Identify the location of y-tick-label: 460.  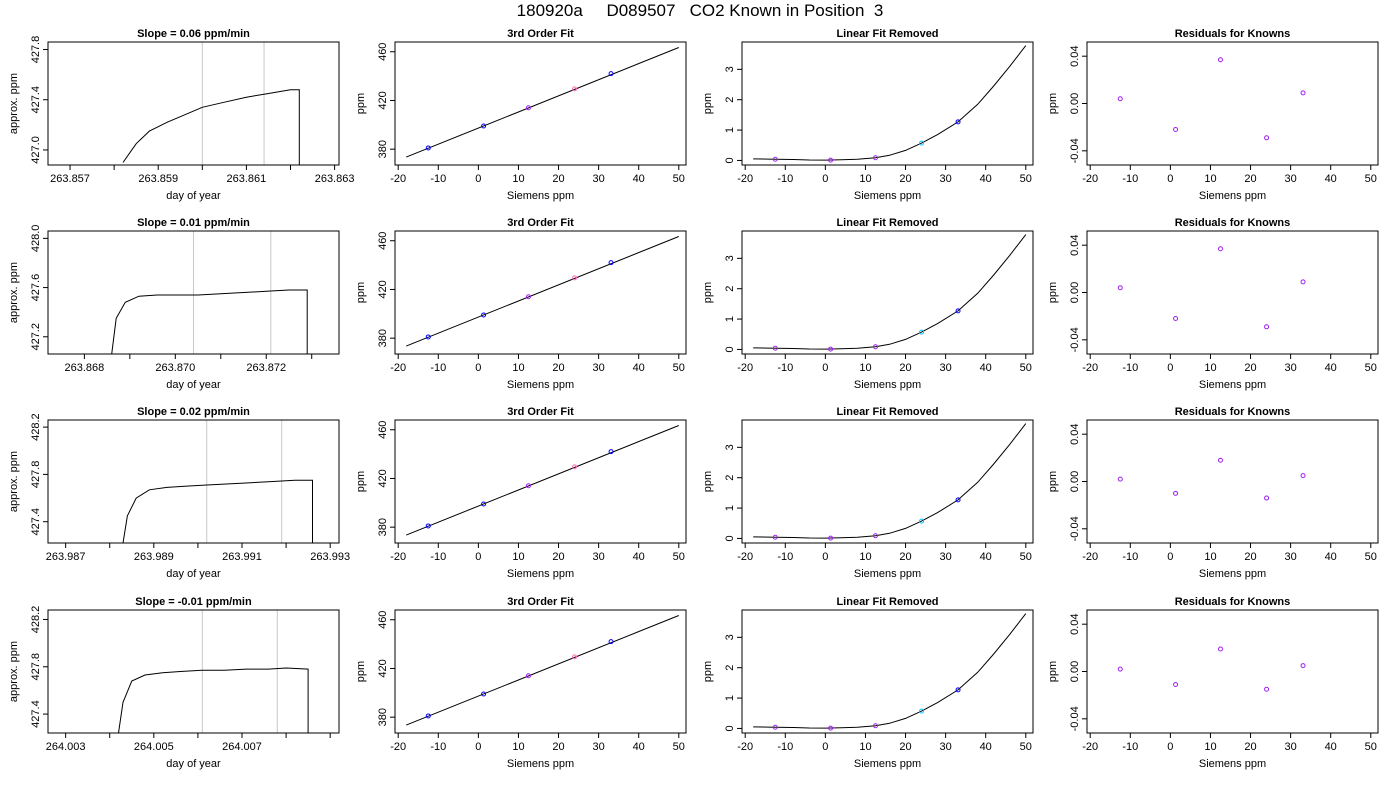
(383, 430).